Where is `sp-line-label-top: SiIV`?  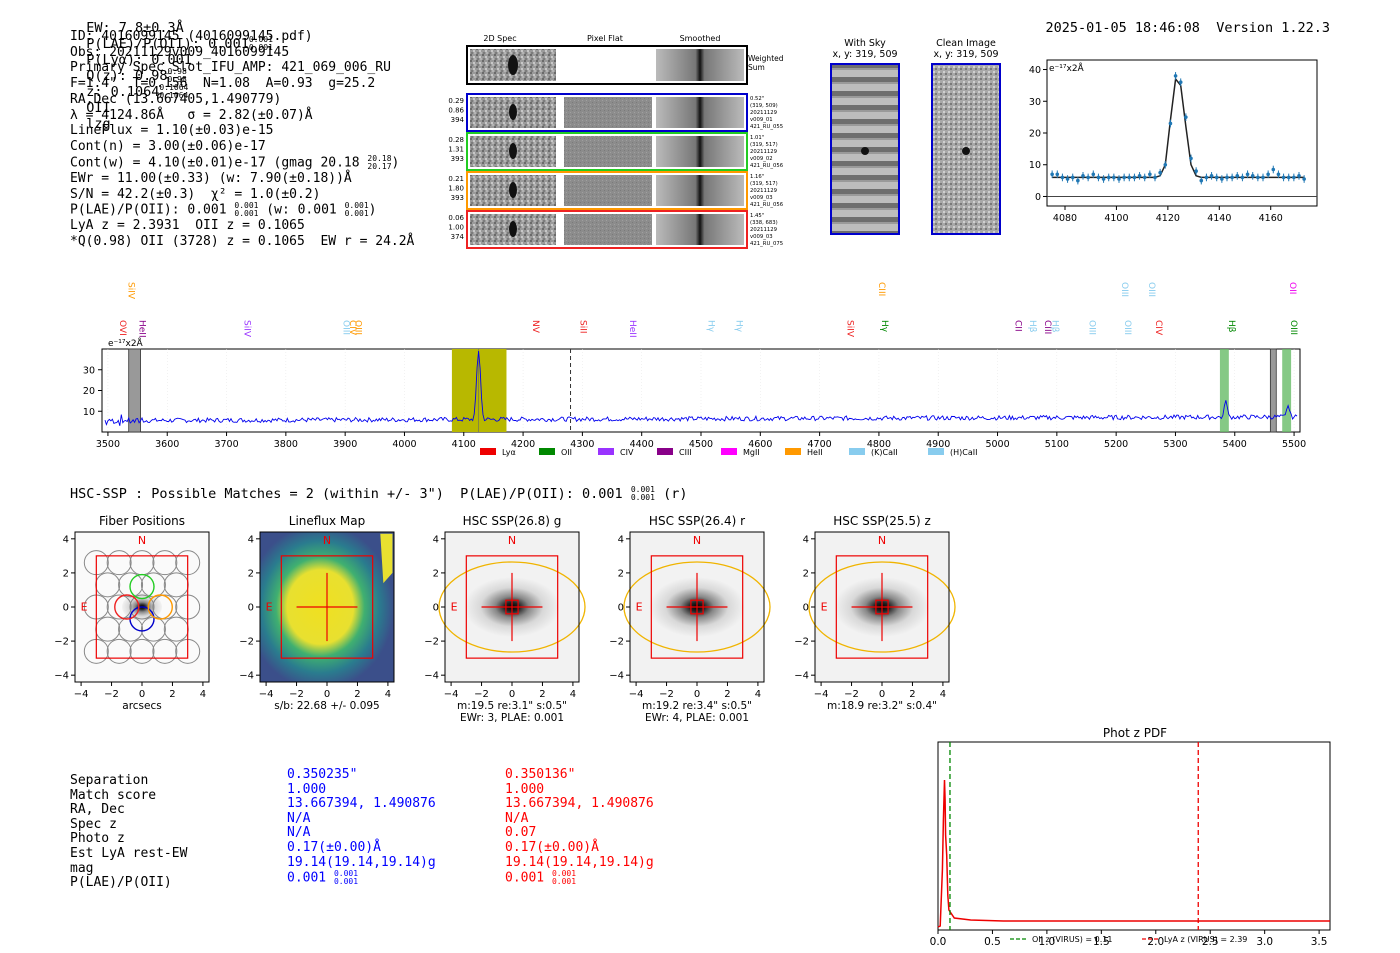
sp-line-label-top: SiIV is located at coordinates (131, 291).